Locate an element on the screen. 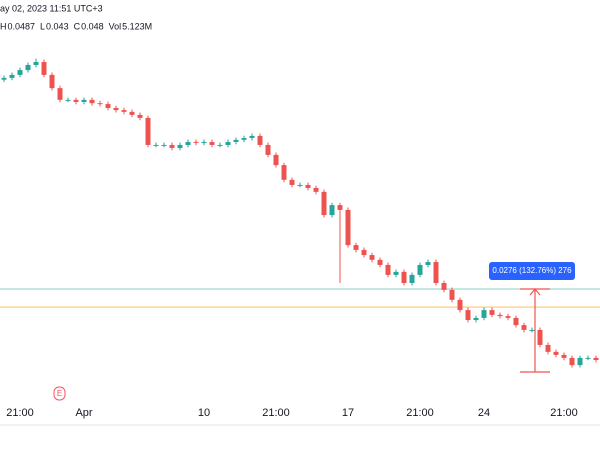 The height and width of the screenshot is (455, 600). header-datetime: ay 02, 2023 11:51 UTC+3 is located at coordinates (51, 8).